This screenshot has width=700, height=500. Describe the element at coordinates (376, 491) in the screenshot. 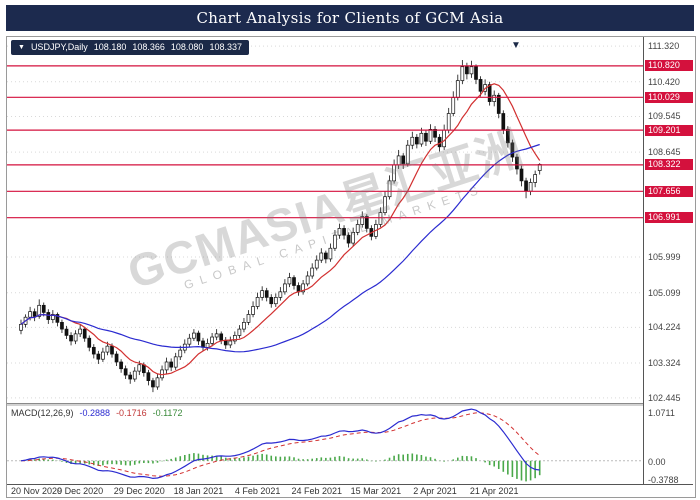

I see `time-tick-label: 15 Mar 2021` at that location.